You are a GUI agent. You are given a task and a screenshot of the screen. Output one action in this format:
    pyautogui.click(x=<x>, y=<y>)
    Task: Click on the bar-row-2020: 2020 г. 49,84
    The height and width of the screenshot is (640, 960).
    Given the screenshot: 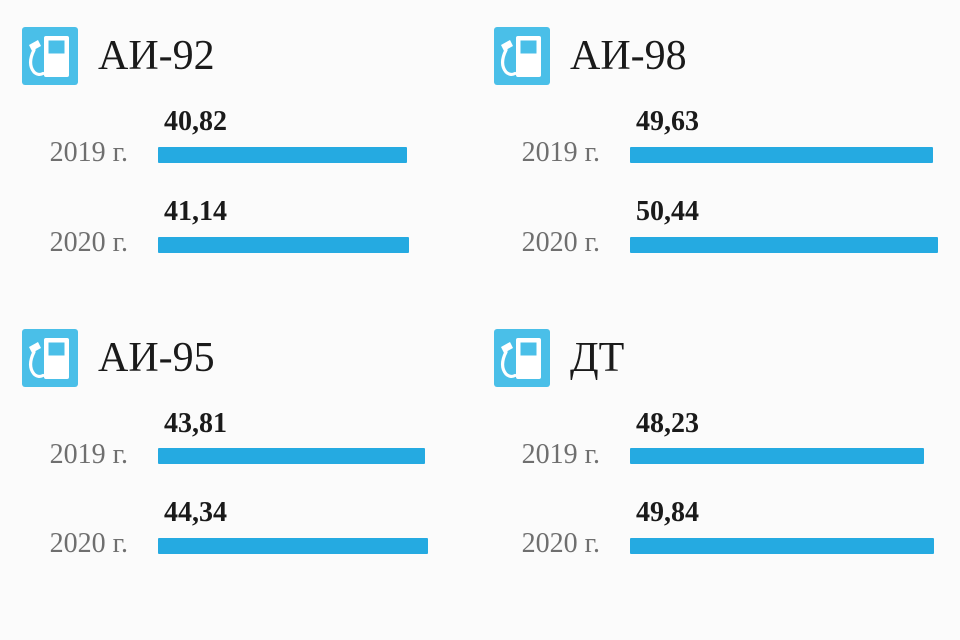 What is the action you would take?
    pyautogui.click(x=727, y=528)
    